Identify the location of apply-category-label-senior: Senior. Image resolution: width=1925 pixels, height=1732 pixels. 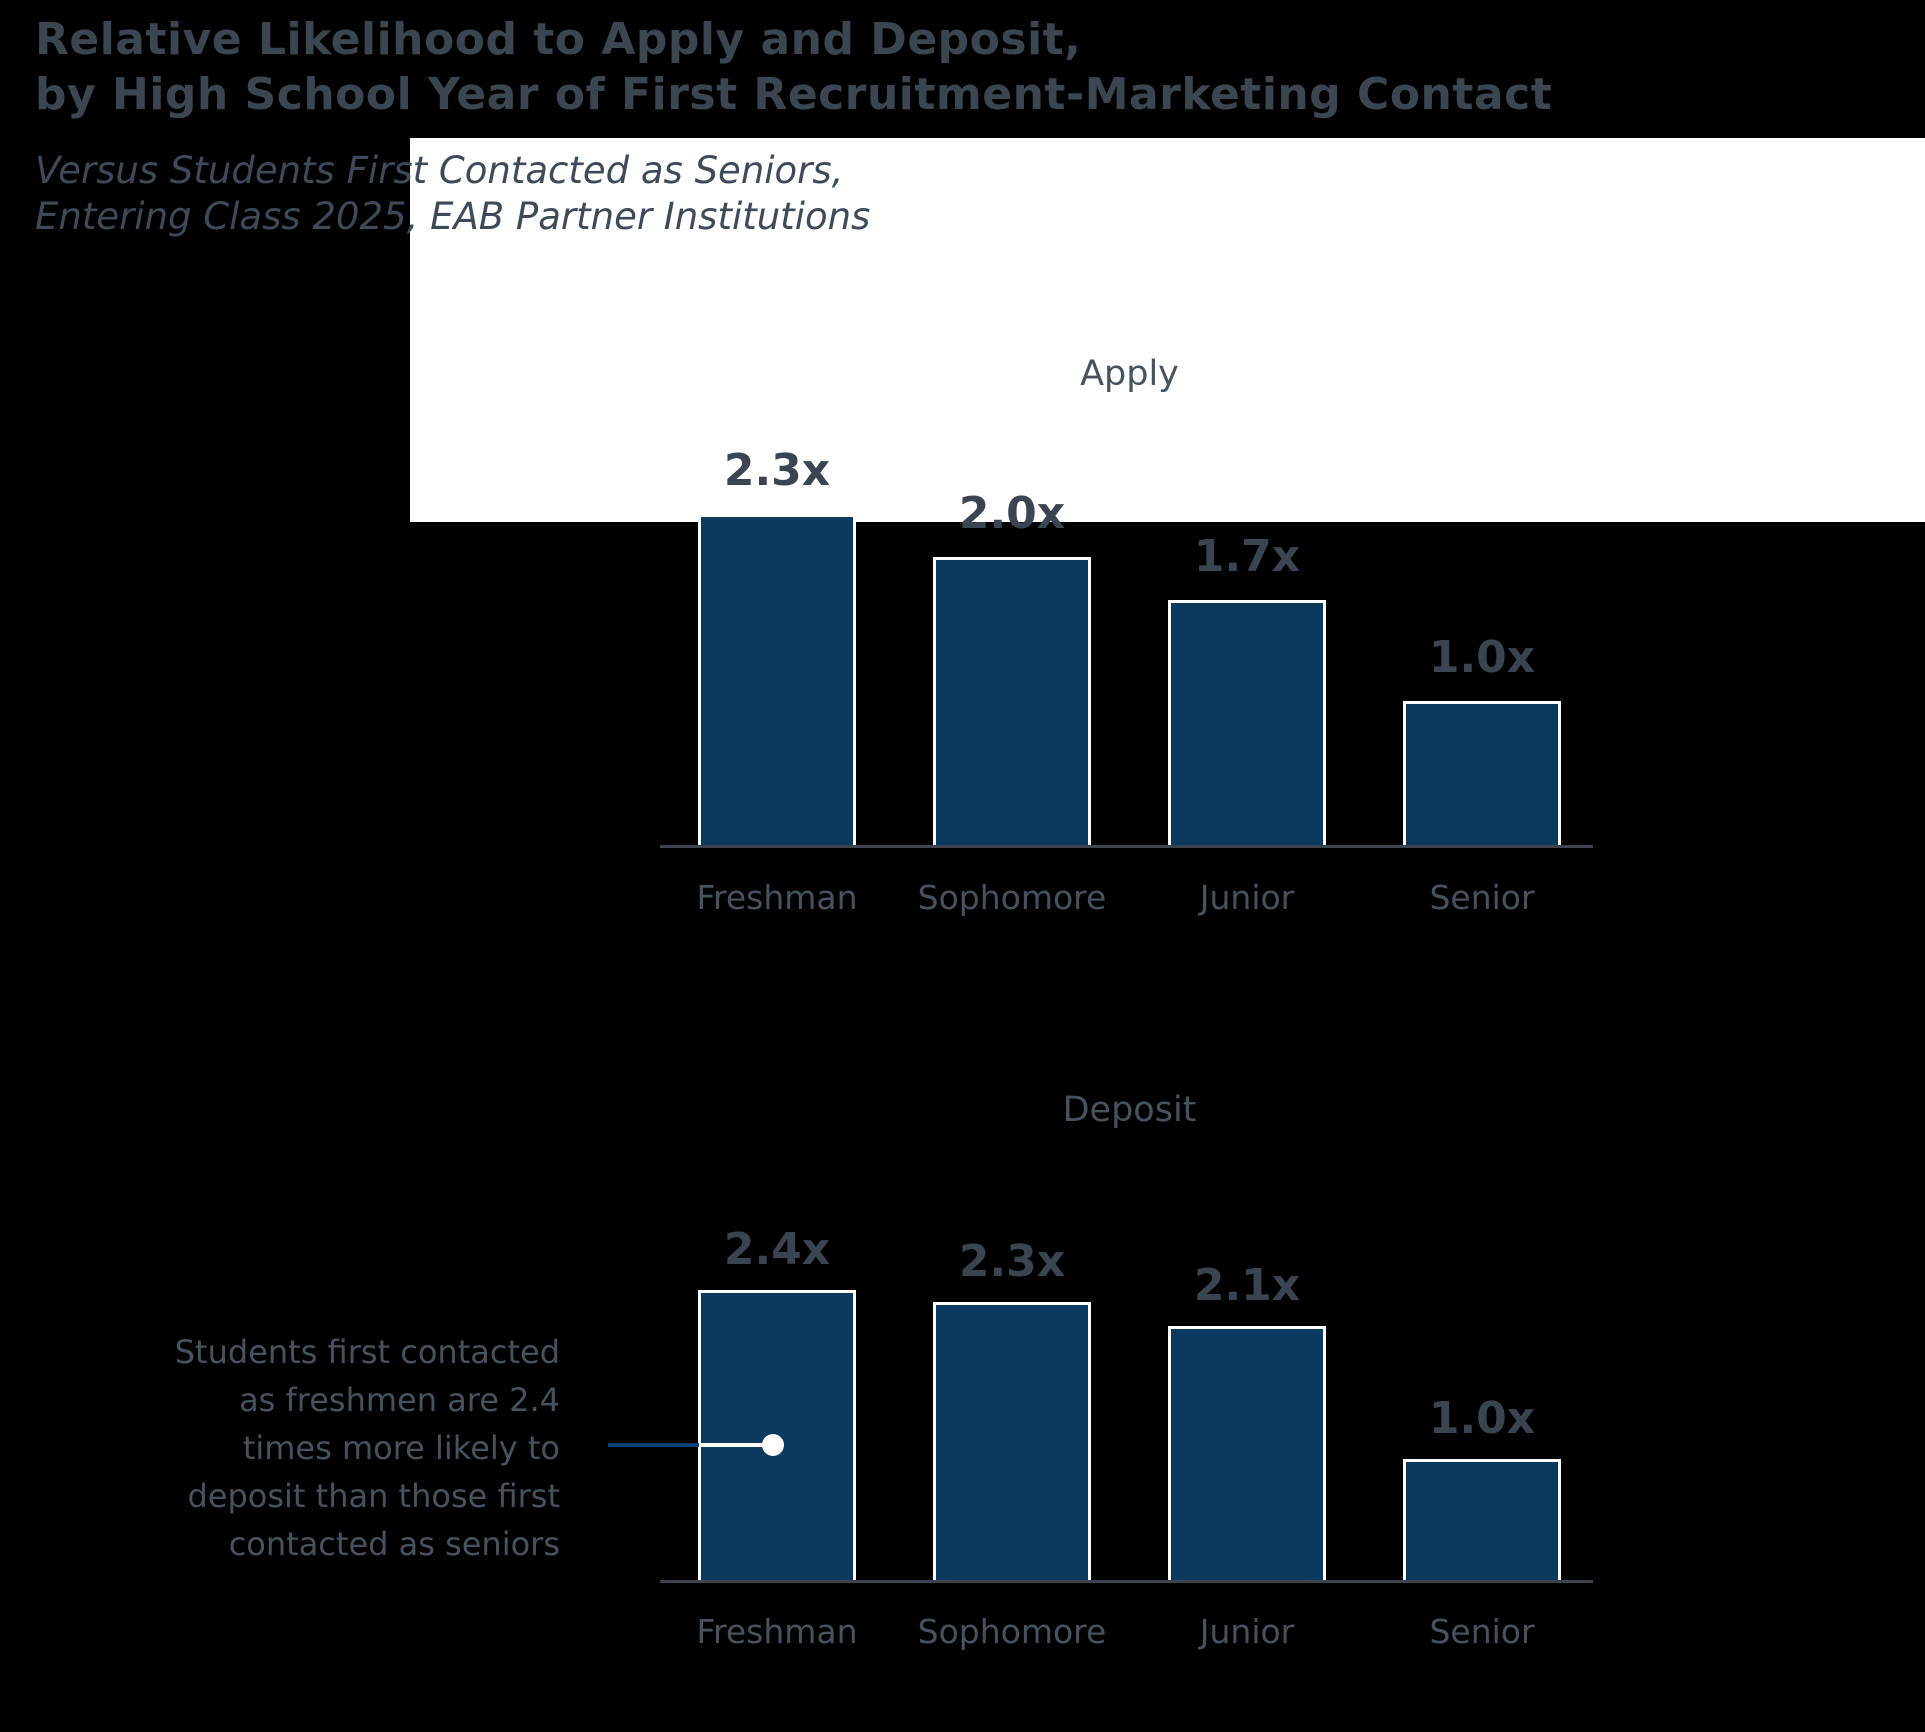
(1482, 897).